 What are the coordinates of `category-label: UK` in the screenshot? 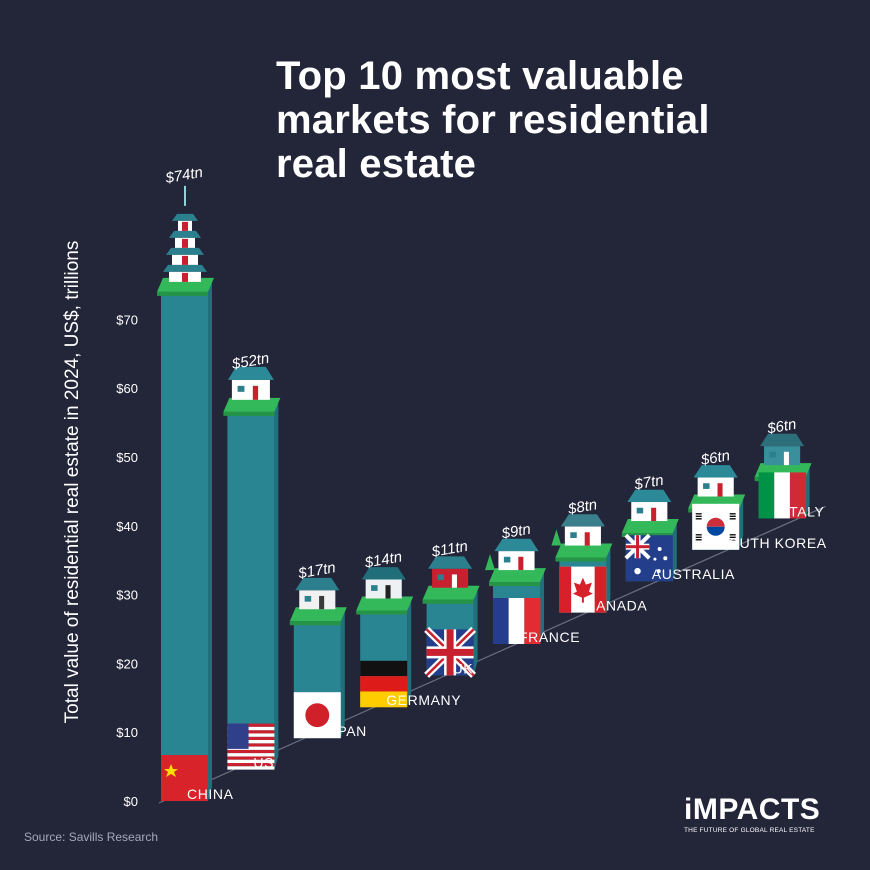 It's located at (463, 668).